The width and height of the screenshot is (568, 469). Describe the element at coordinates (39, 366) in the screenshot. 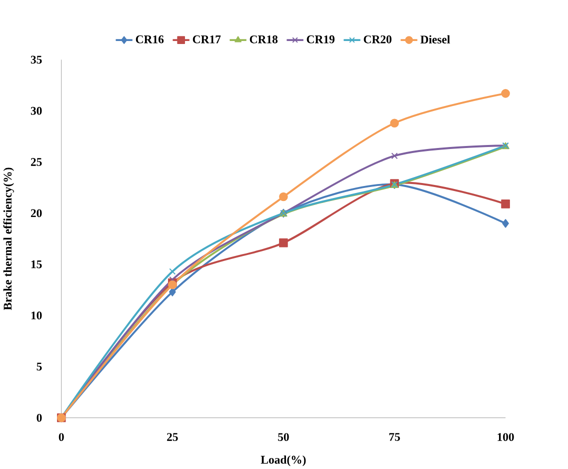

I see `y-tick-label: 5` at that location.